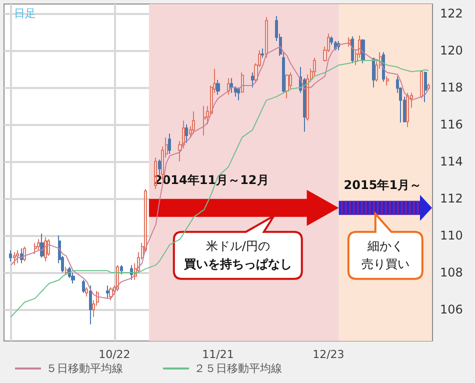 The height and width of the screenshot is (383, 475). I want to click on y-tick-label: 118, so click(451, 87).